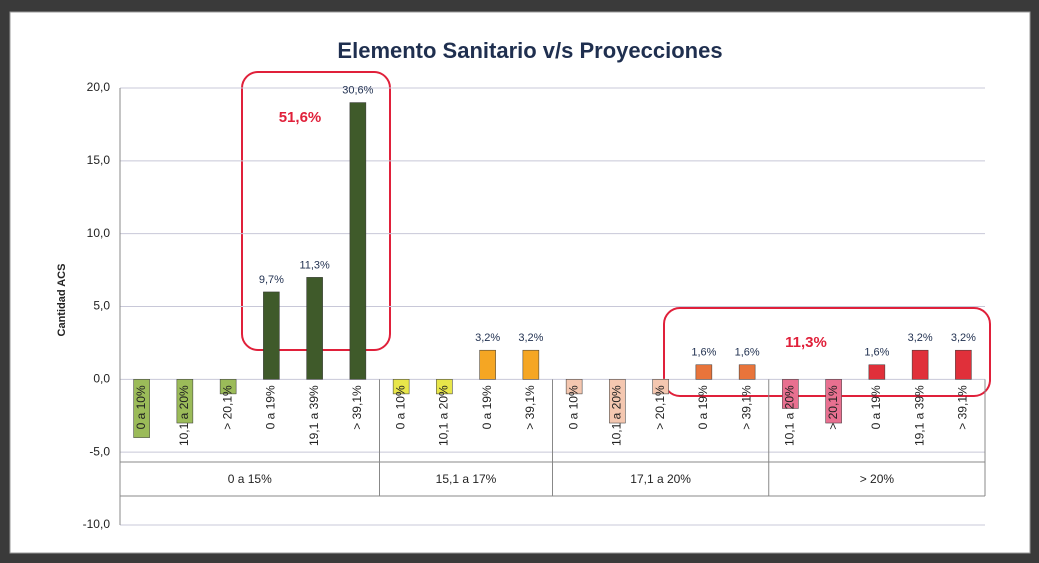 The image size is (1039, 563). What do you see at coordinates (101, 379) in the screenshot?
I see `y-tick-label: 0,0` at bounding box center [101, 379].